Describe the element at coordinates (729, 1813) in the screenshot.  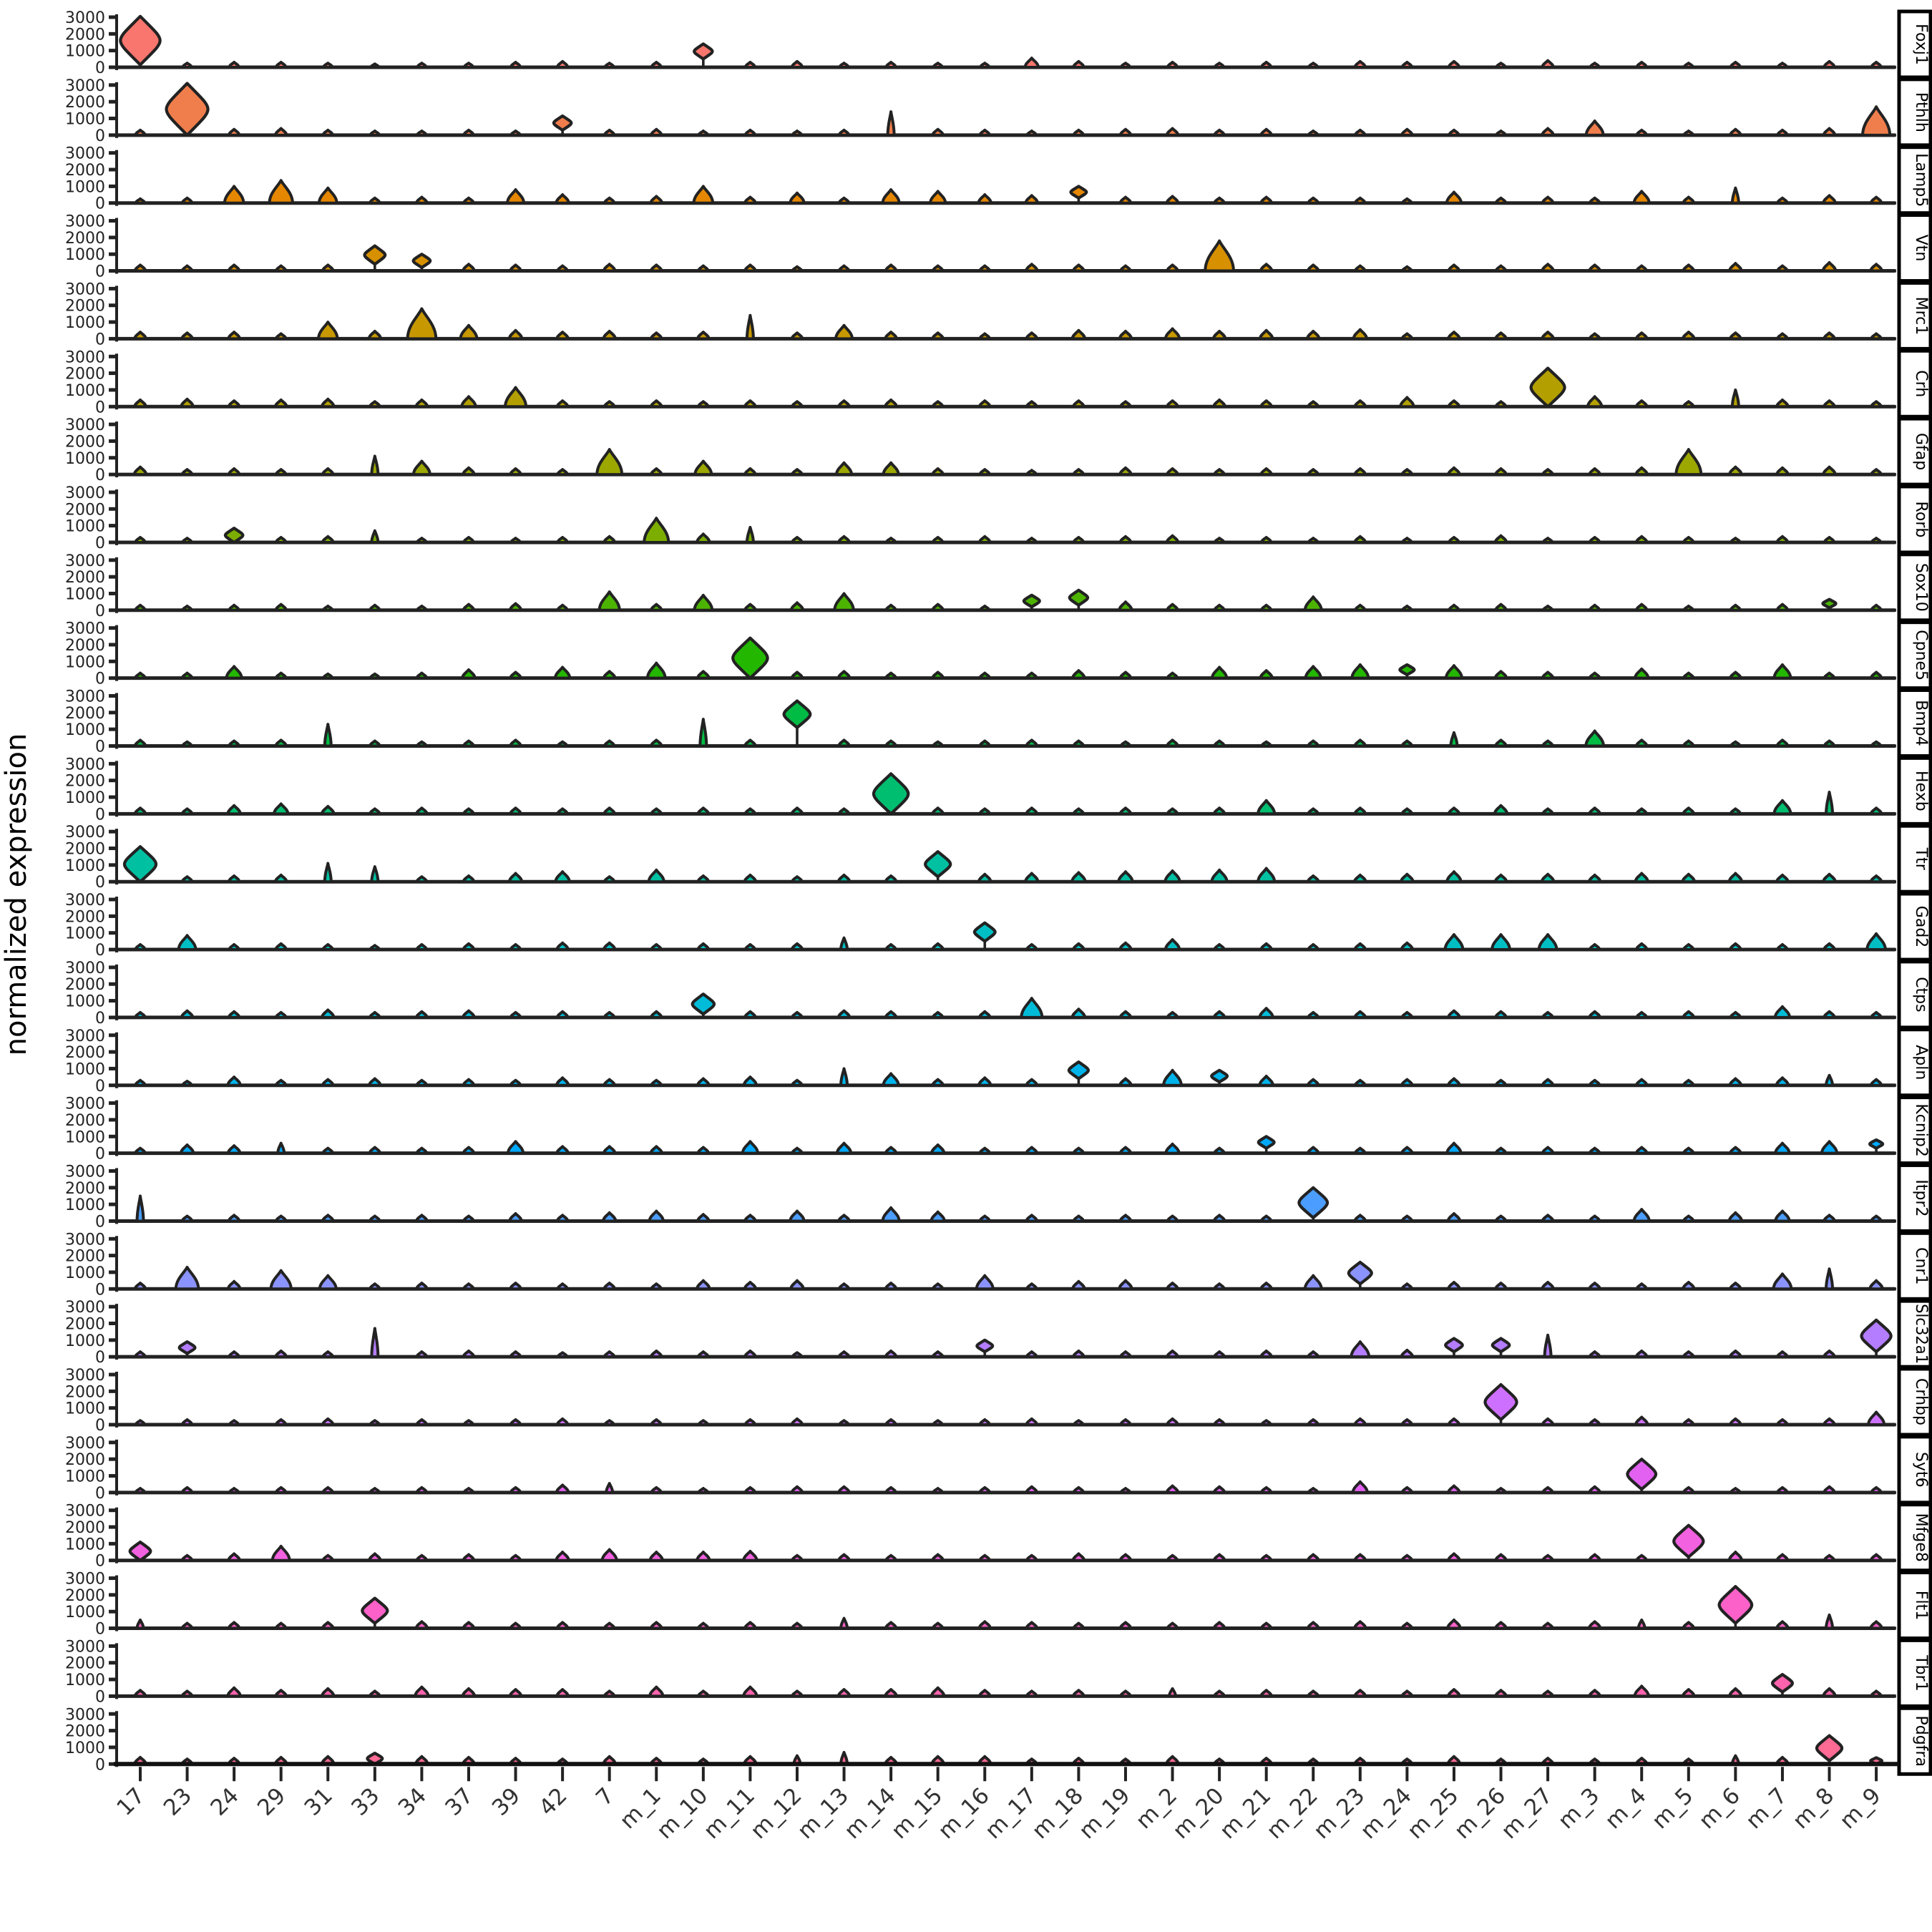
I see `x-tick-label: m_11` at that location.